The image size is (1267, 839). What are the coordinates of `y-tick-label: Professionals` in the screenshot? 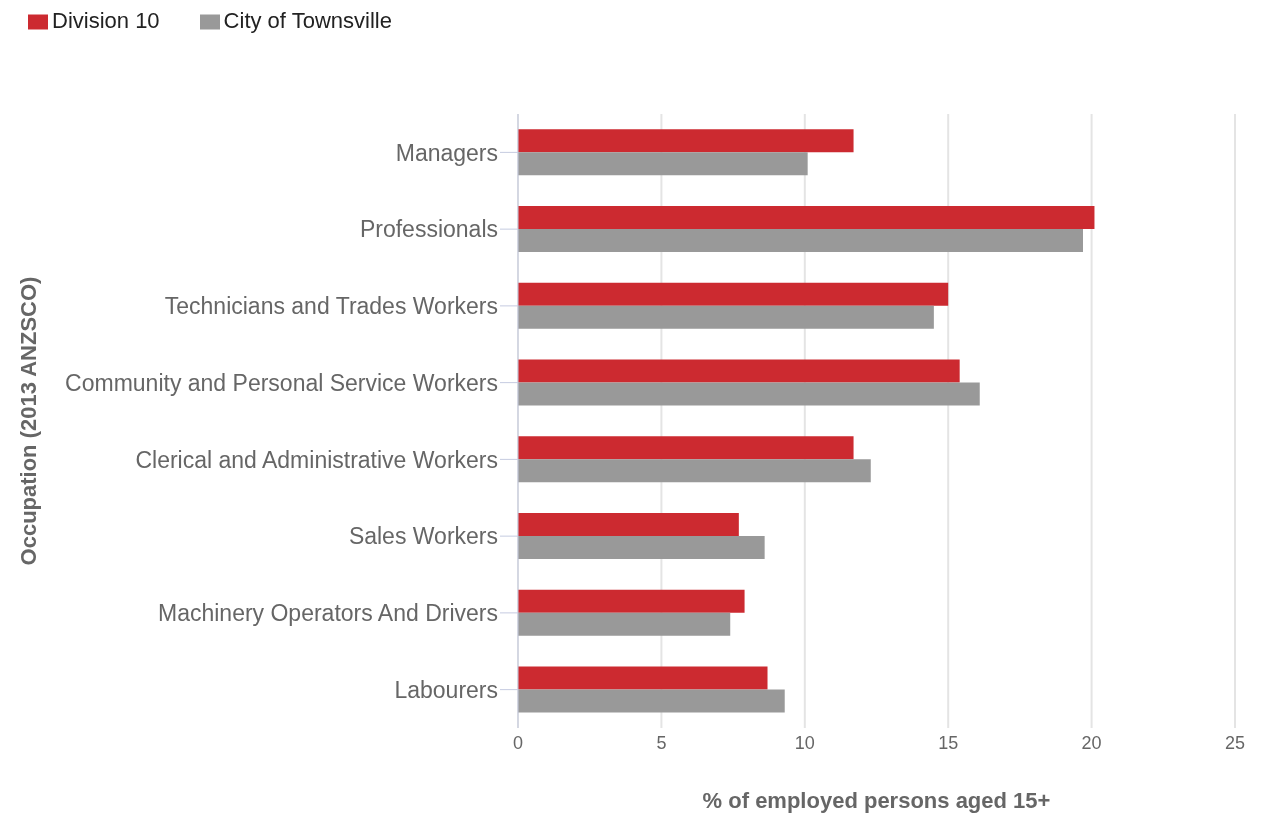 It's located at (428, 229).